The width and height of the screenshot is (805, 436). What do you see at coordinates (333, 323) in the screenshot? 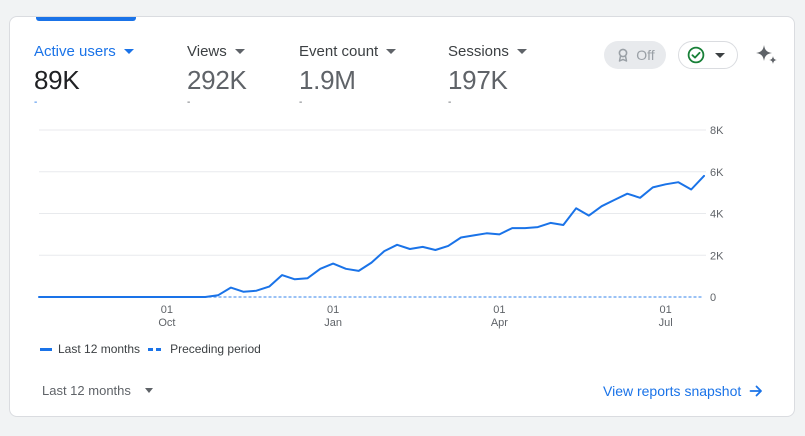
I see `x-tick-month: Jan` at bounding box center [333, 323].